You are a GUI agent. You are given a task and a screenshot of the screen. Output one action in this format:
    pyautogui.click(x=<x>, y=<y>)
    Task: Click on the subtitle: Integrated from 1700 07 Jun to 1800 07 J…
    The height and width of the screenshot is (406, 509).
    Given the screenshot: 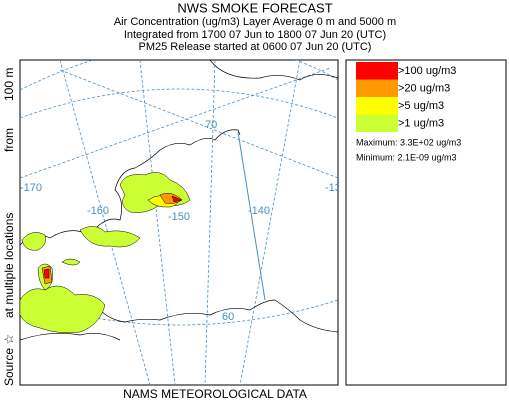 What is the action you would take?
    pyautogui.click(x=255, y=35)
    